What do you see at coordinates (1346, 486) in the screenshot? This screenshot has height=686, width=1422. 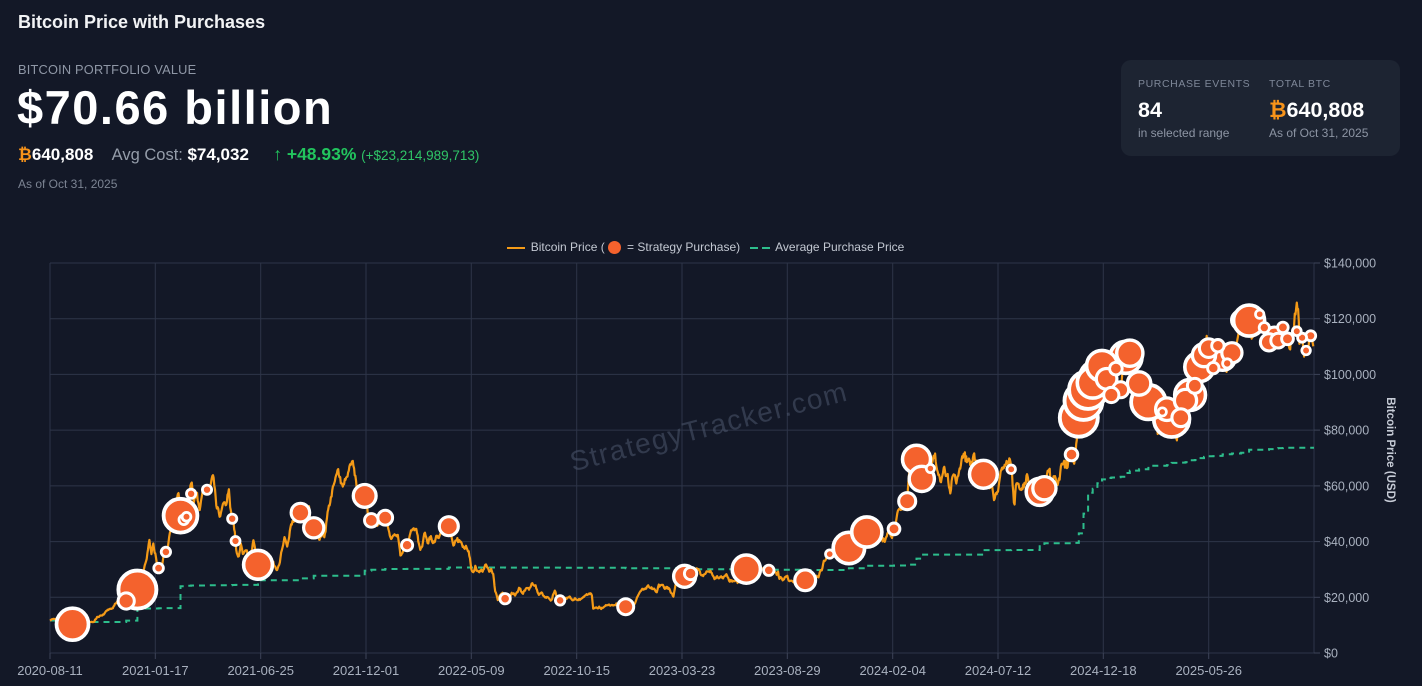 I see `svg-text: $60,000` at bounding box center [1346, 486].